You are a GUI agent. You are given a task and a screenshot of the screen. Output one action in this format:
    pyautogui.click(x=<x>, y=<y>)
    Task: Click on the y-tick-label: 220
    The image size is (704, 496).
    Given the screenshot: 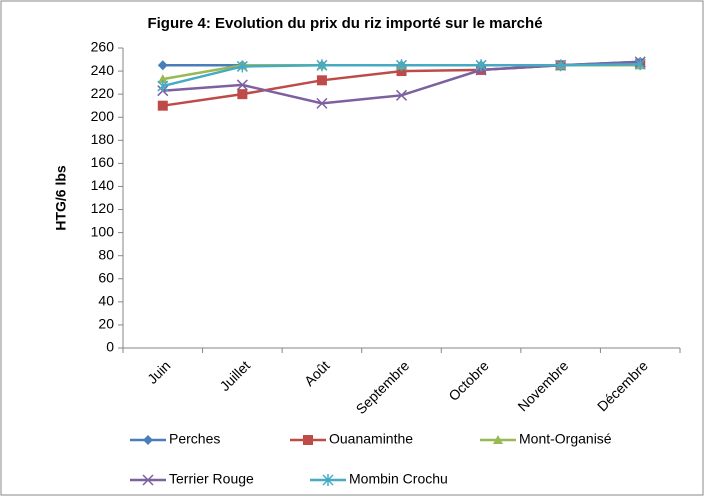 What is the action you would take?
    pyautogui.click(x=103, y=93)
    